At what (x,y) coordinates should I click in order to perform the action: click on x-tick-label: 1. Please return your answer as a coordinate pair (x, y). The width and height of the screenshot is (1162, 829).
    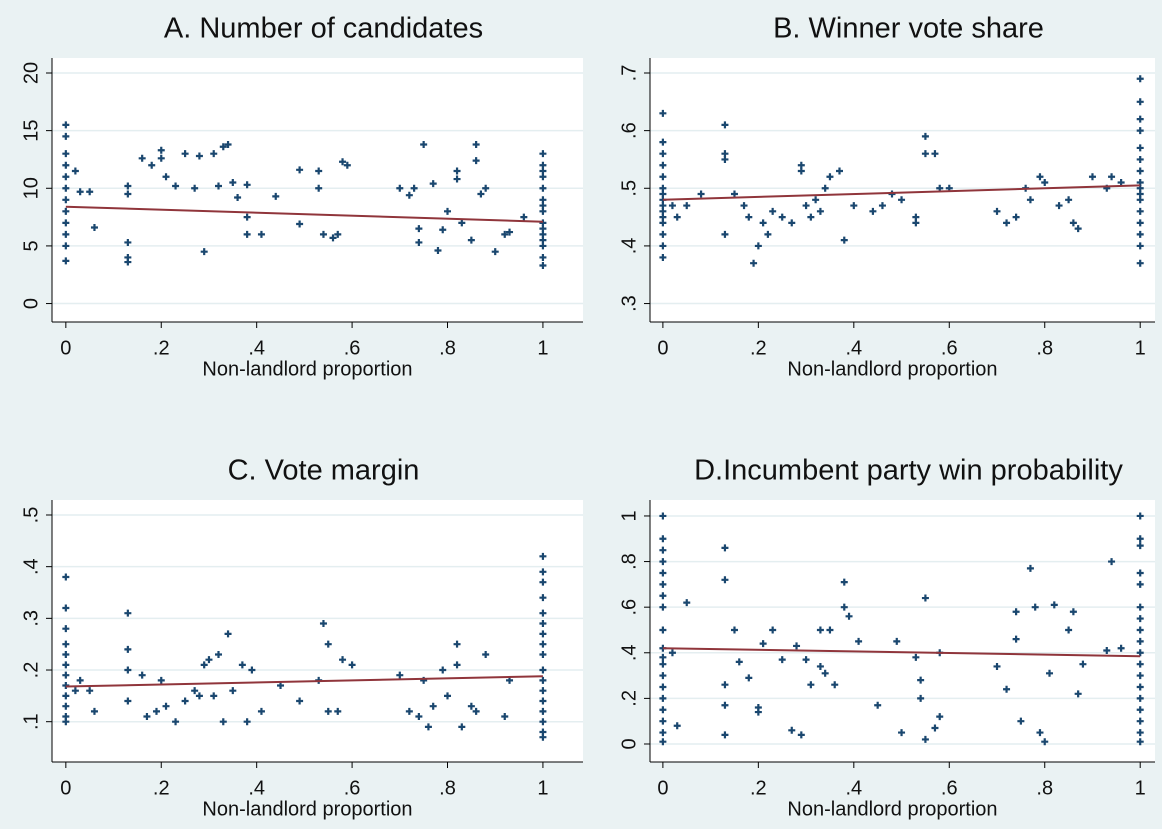
    Looking at the image, I should click on (542, 788).